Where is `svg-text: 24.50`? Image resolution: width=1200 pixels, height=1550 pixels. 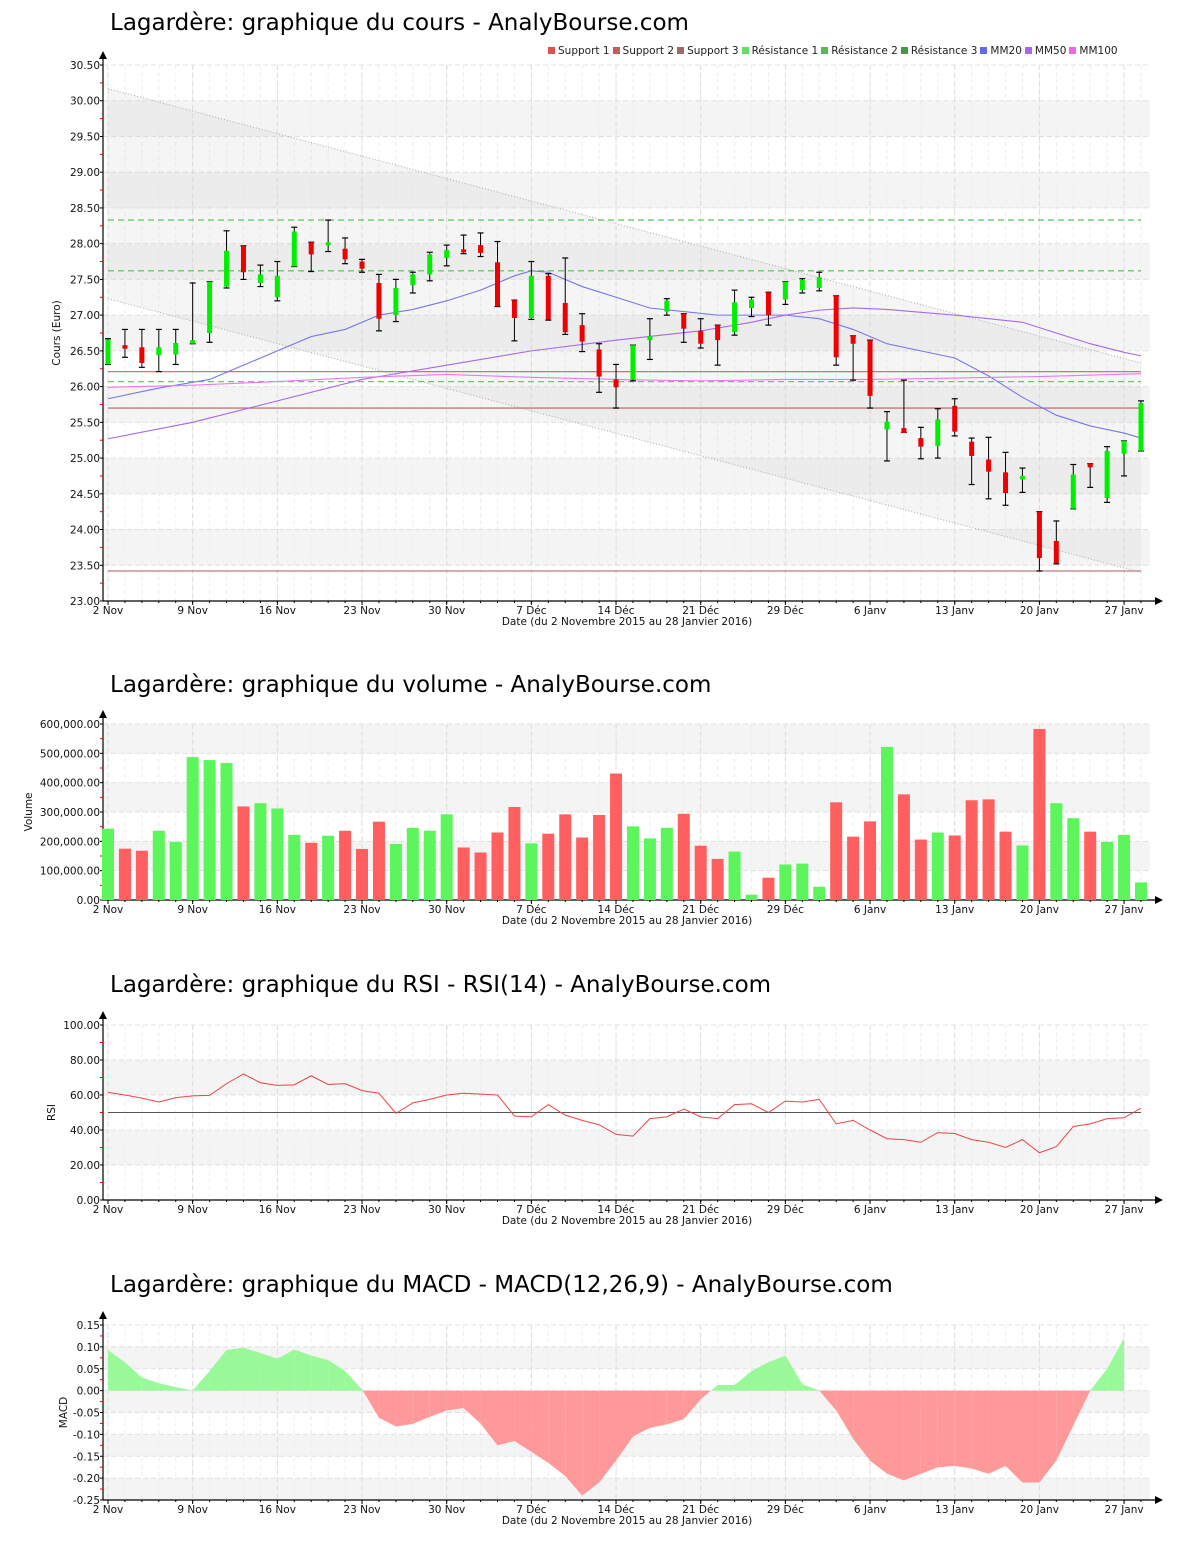 svg-text: 24.50 is located at coordinates (85, 495).